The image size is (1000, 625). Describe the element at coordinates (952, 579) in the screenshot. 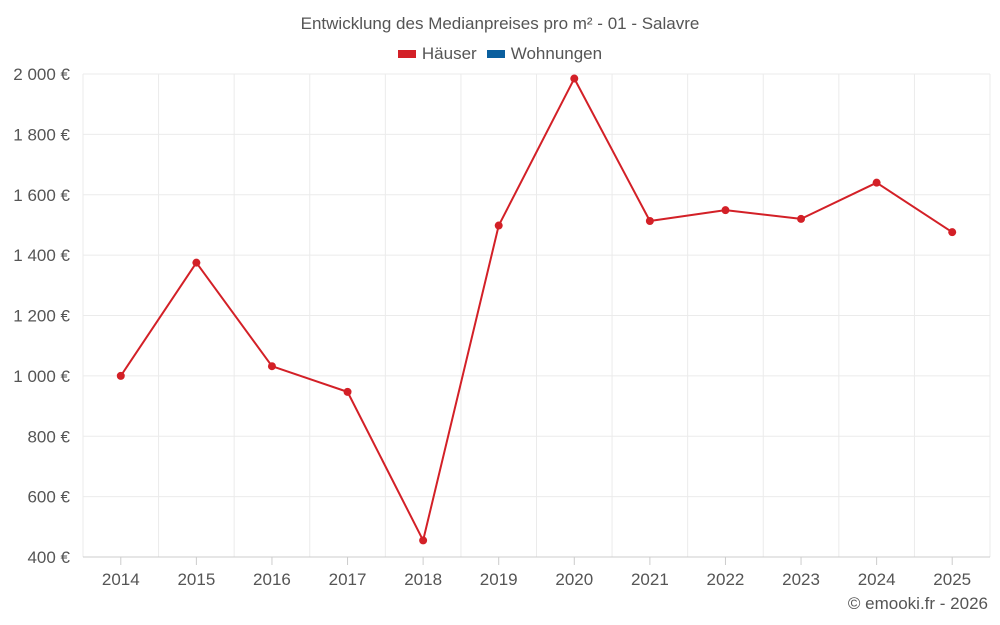

I see `x-tick-label: 2025` at that location.